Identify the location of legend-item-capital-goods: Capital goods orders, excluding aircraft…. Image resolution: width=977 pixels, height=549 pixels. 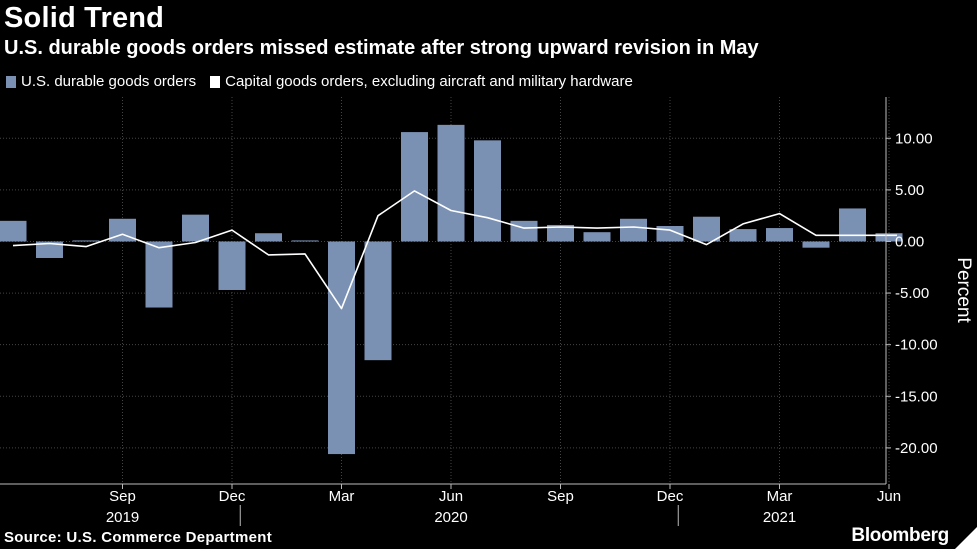
(421, 81).